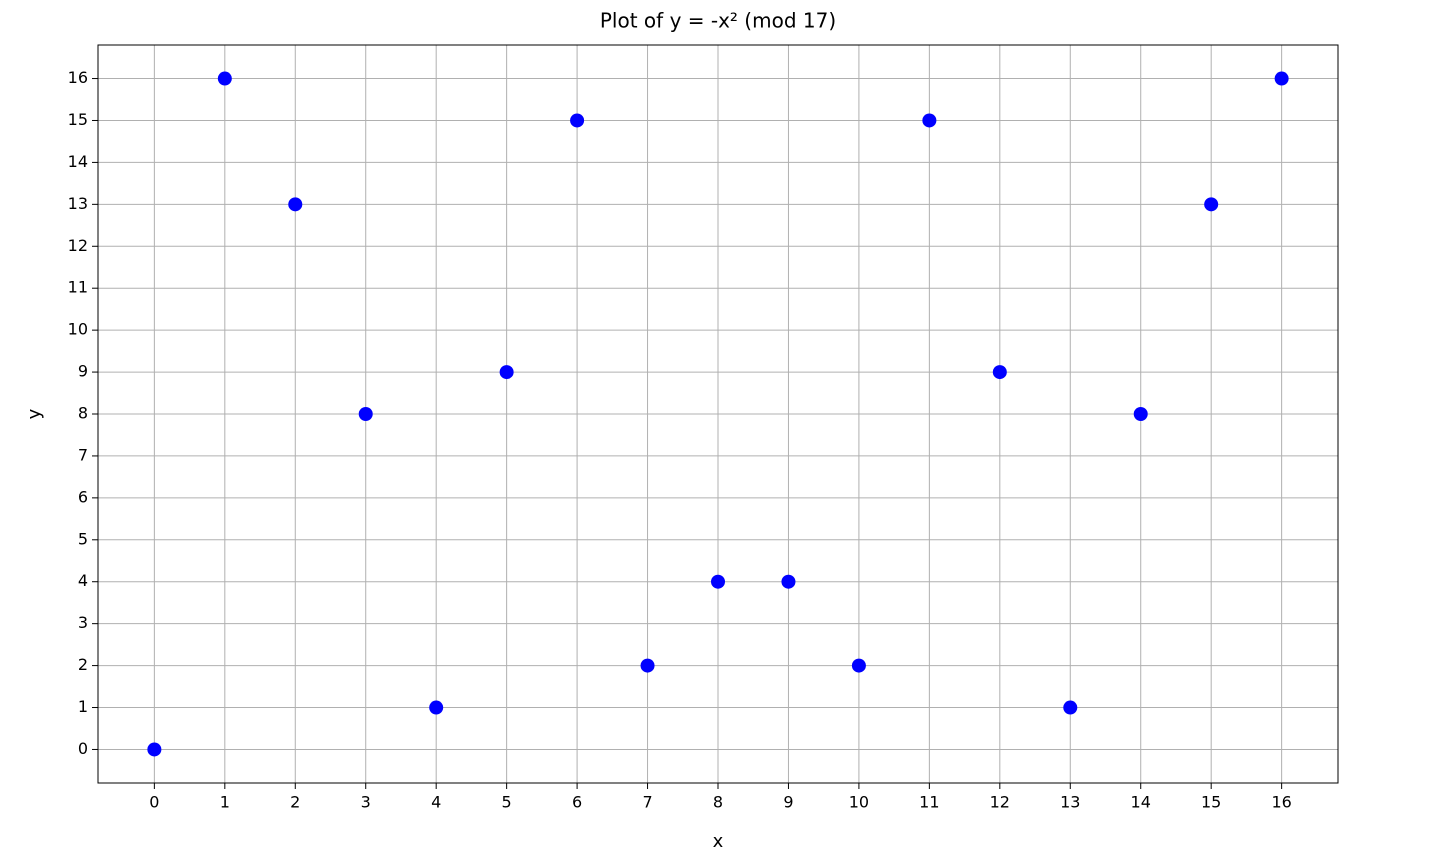 The height and width of the screenshot is (868, 1440). Describe the element at coordinates (1000, 802) in the screenshot. I see `x-tick-label: 12` at that location.